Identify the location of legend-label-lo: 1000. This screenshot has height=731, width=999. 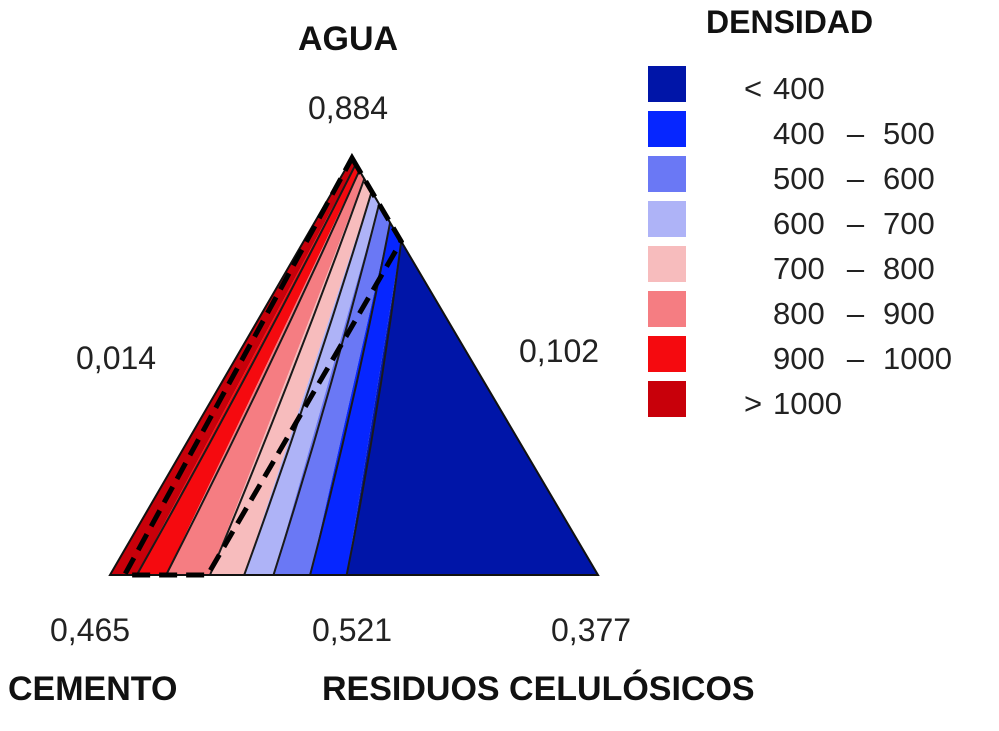
(807, 403).